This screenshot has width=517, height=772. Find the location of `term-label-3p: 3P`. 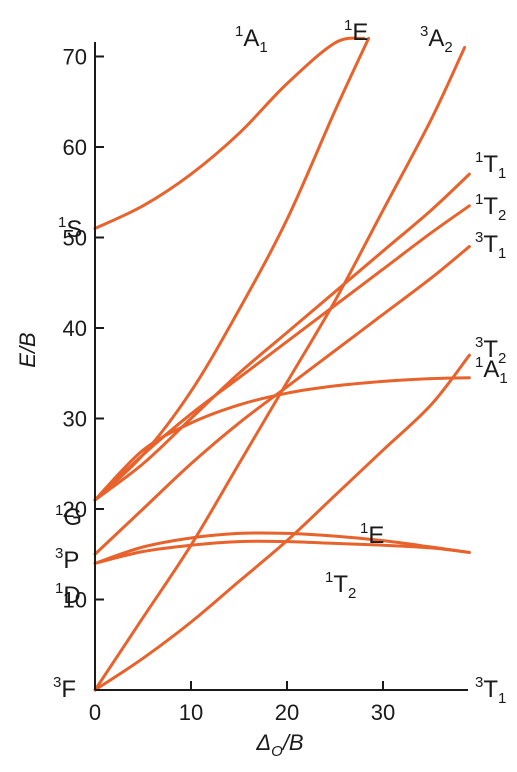

term-label-3p: 3P is located at coordinates (67, 559).